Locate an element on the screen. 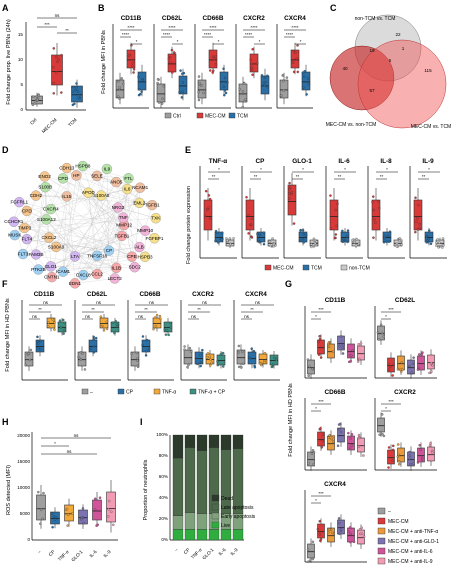 Image resolution: width=451 pixels, height=587 pixels. panel-g-ylabel: Fold change MFI in HD PBNs is located at coordinates (291, 420).